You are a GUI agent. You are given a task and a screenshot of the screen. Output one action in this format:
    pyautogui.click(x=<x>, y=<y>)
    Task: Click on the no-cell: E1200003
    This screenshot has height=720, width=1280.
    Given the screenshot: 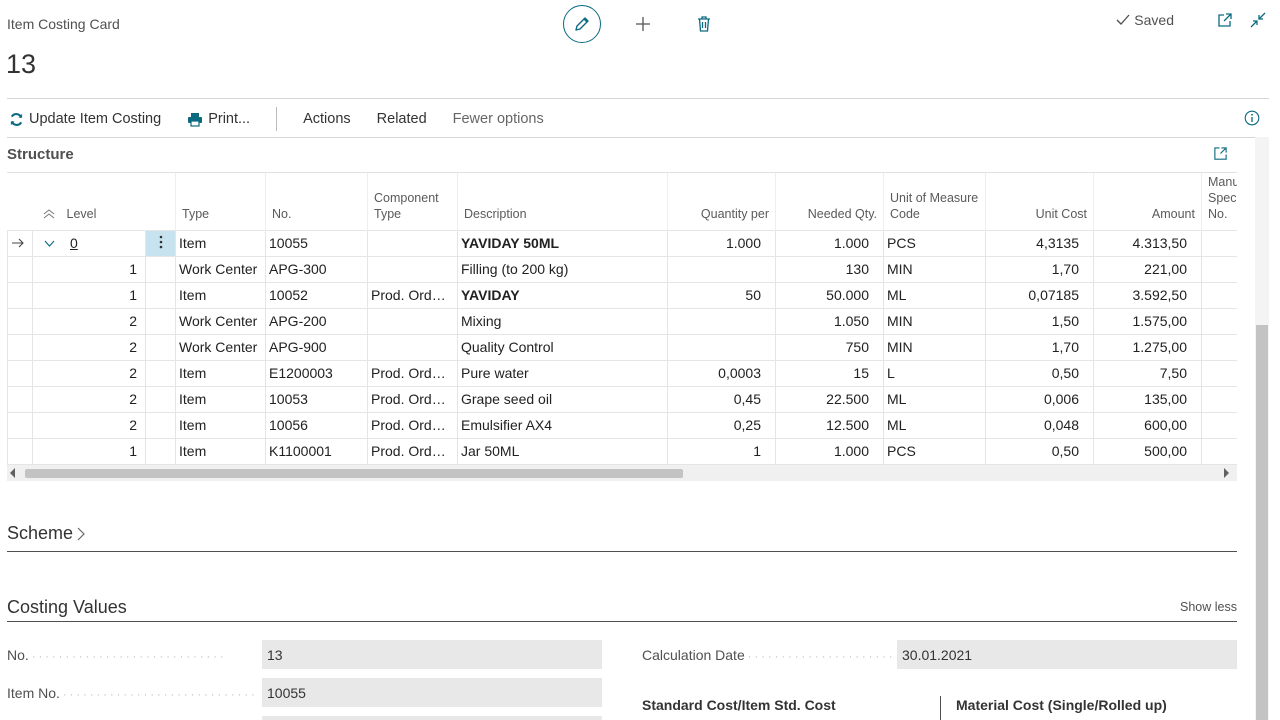 What is the action you would take?
    pyautogui.click(x=316, y=373)
    